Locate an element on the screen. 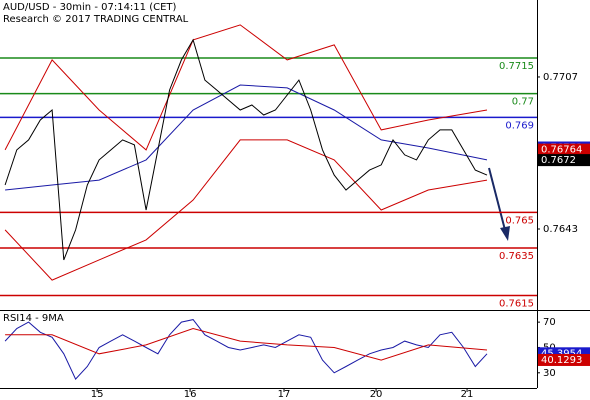 The width and height of the screenshot is (590, 400). x-tick-label: 16 is located at coordinates (190, 394).